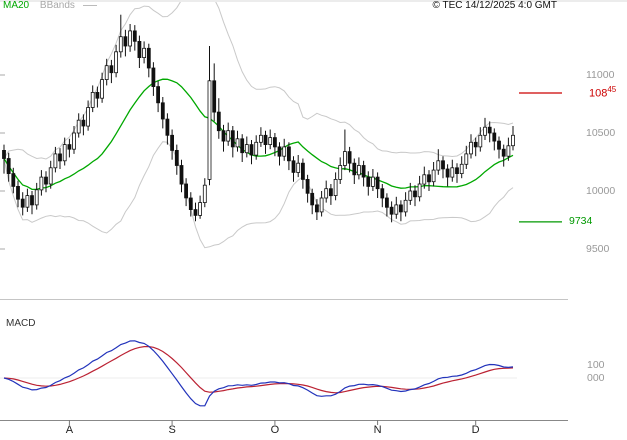 The image size is (627, 440). Describe the element at coordinates (377, 430) in the screenshot. I see `x-axis-label: N` at that location.